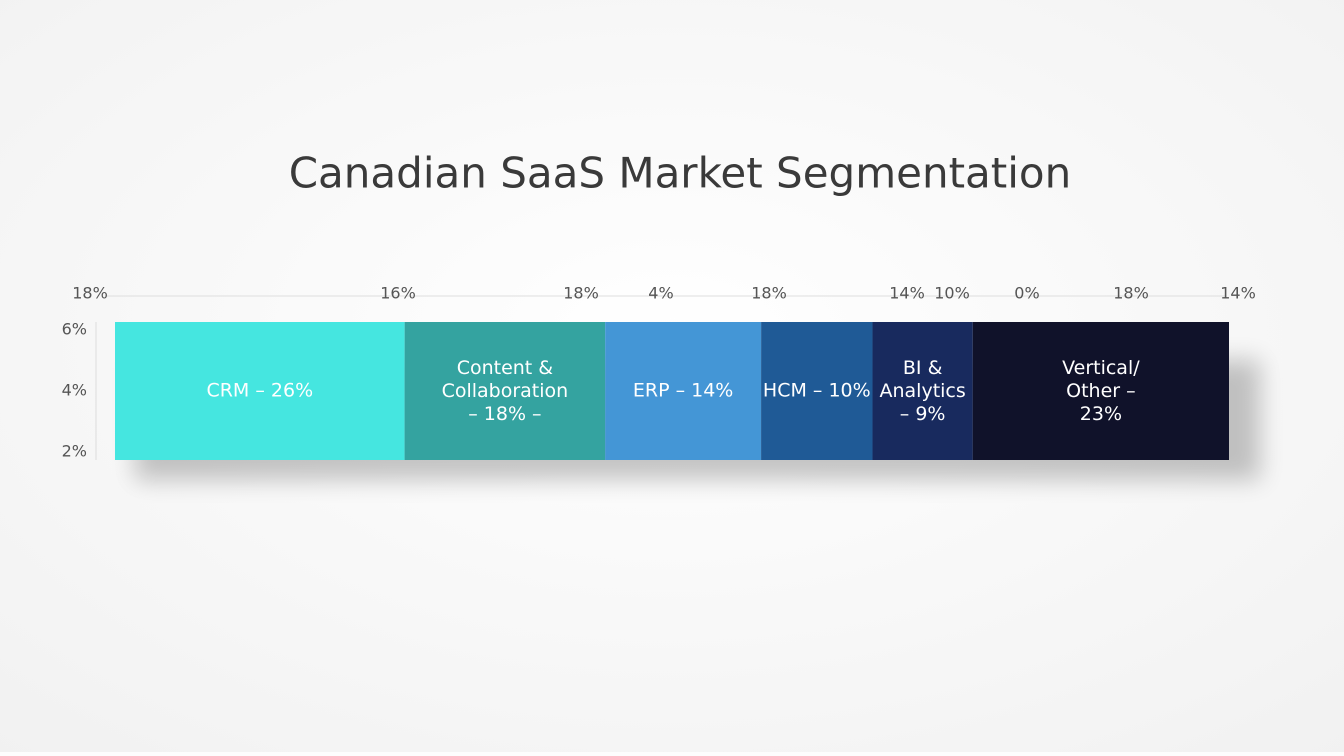 The image size is (1344, 756). I want to click on segment-label: CRM – 26%, so click(259, 391).